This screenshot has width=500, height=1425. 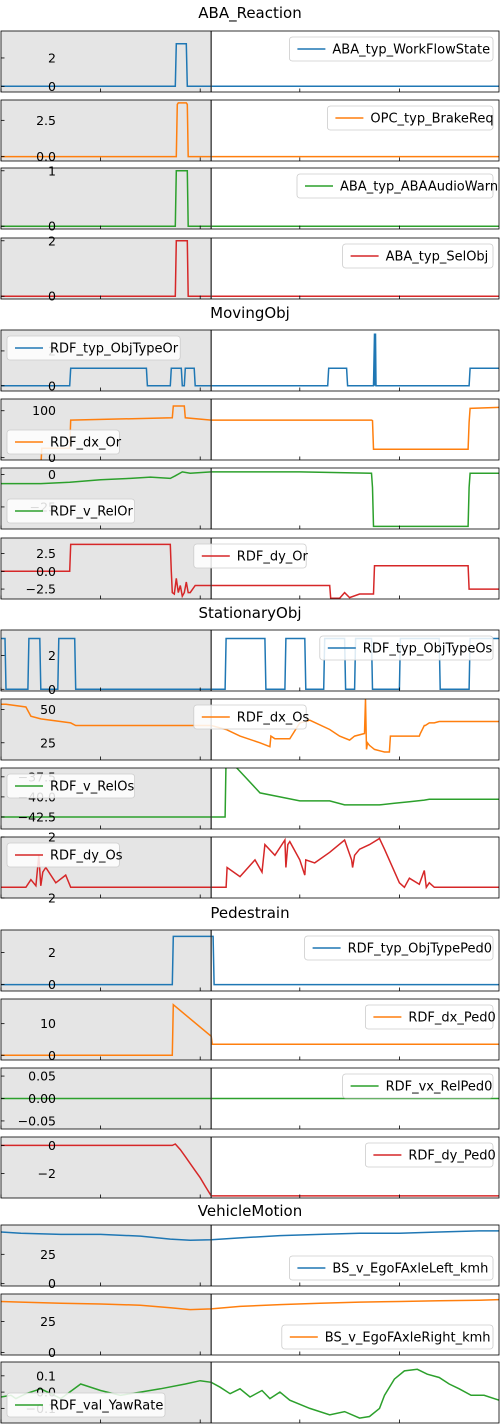 What do you see at coordinates (46, 120) in the screenshot?
I see `y-tick-label: 2.5` at bounding box center [46, 120].